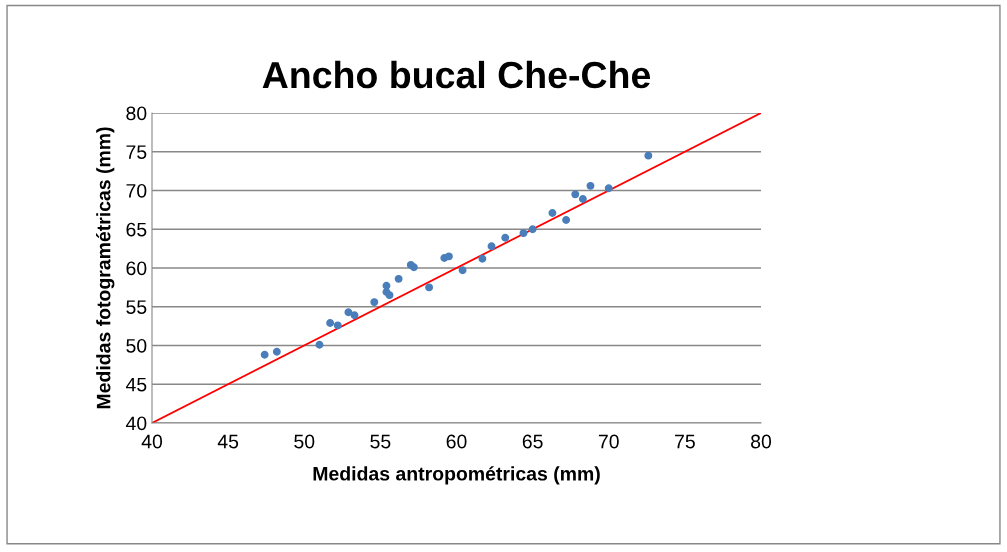 Image resolution: width=1007 pixels, height=552 pixels. What do you see at coordinates (456, 441) in the screenshot?
I see `x-tick-label: 60` at bounding box center [456, 441].